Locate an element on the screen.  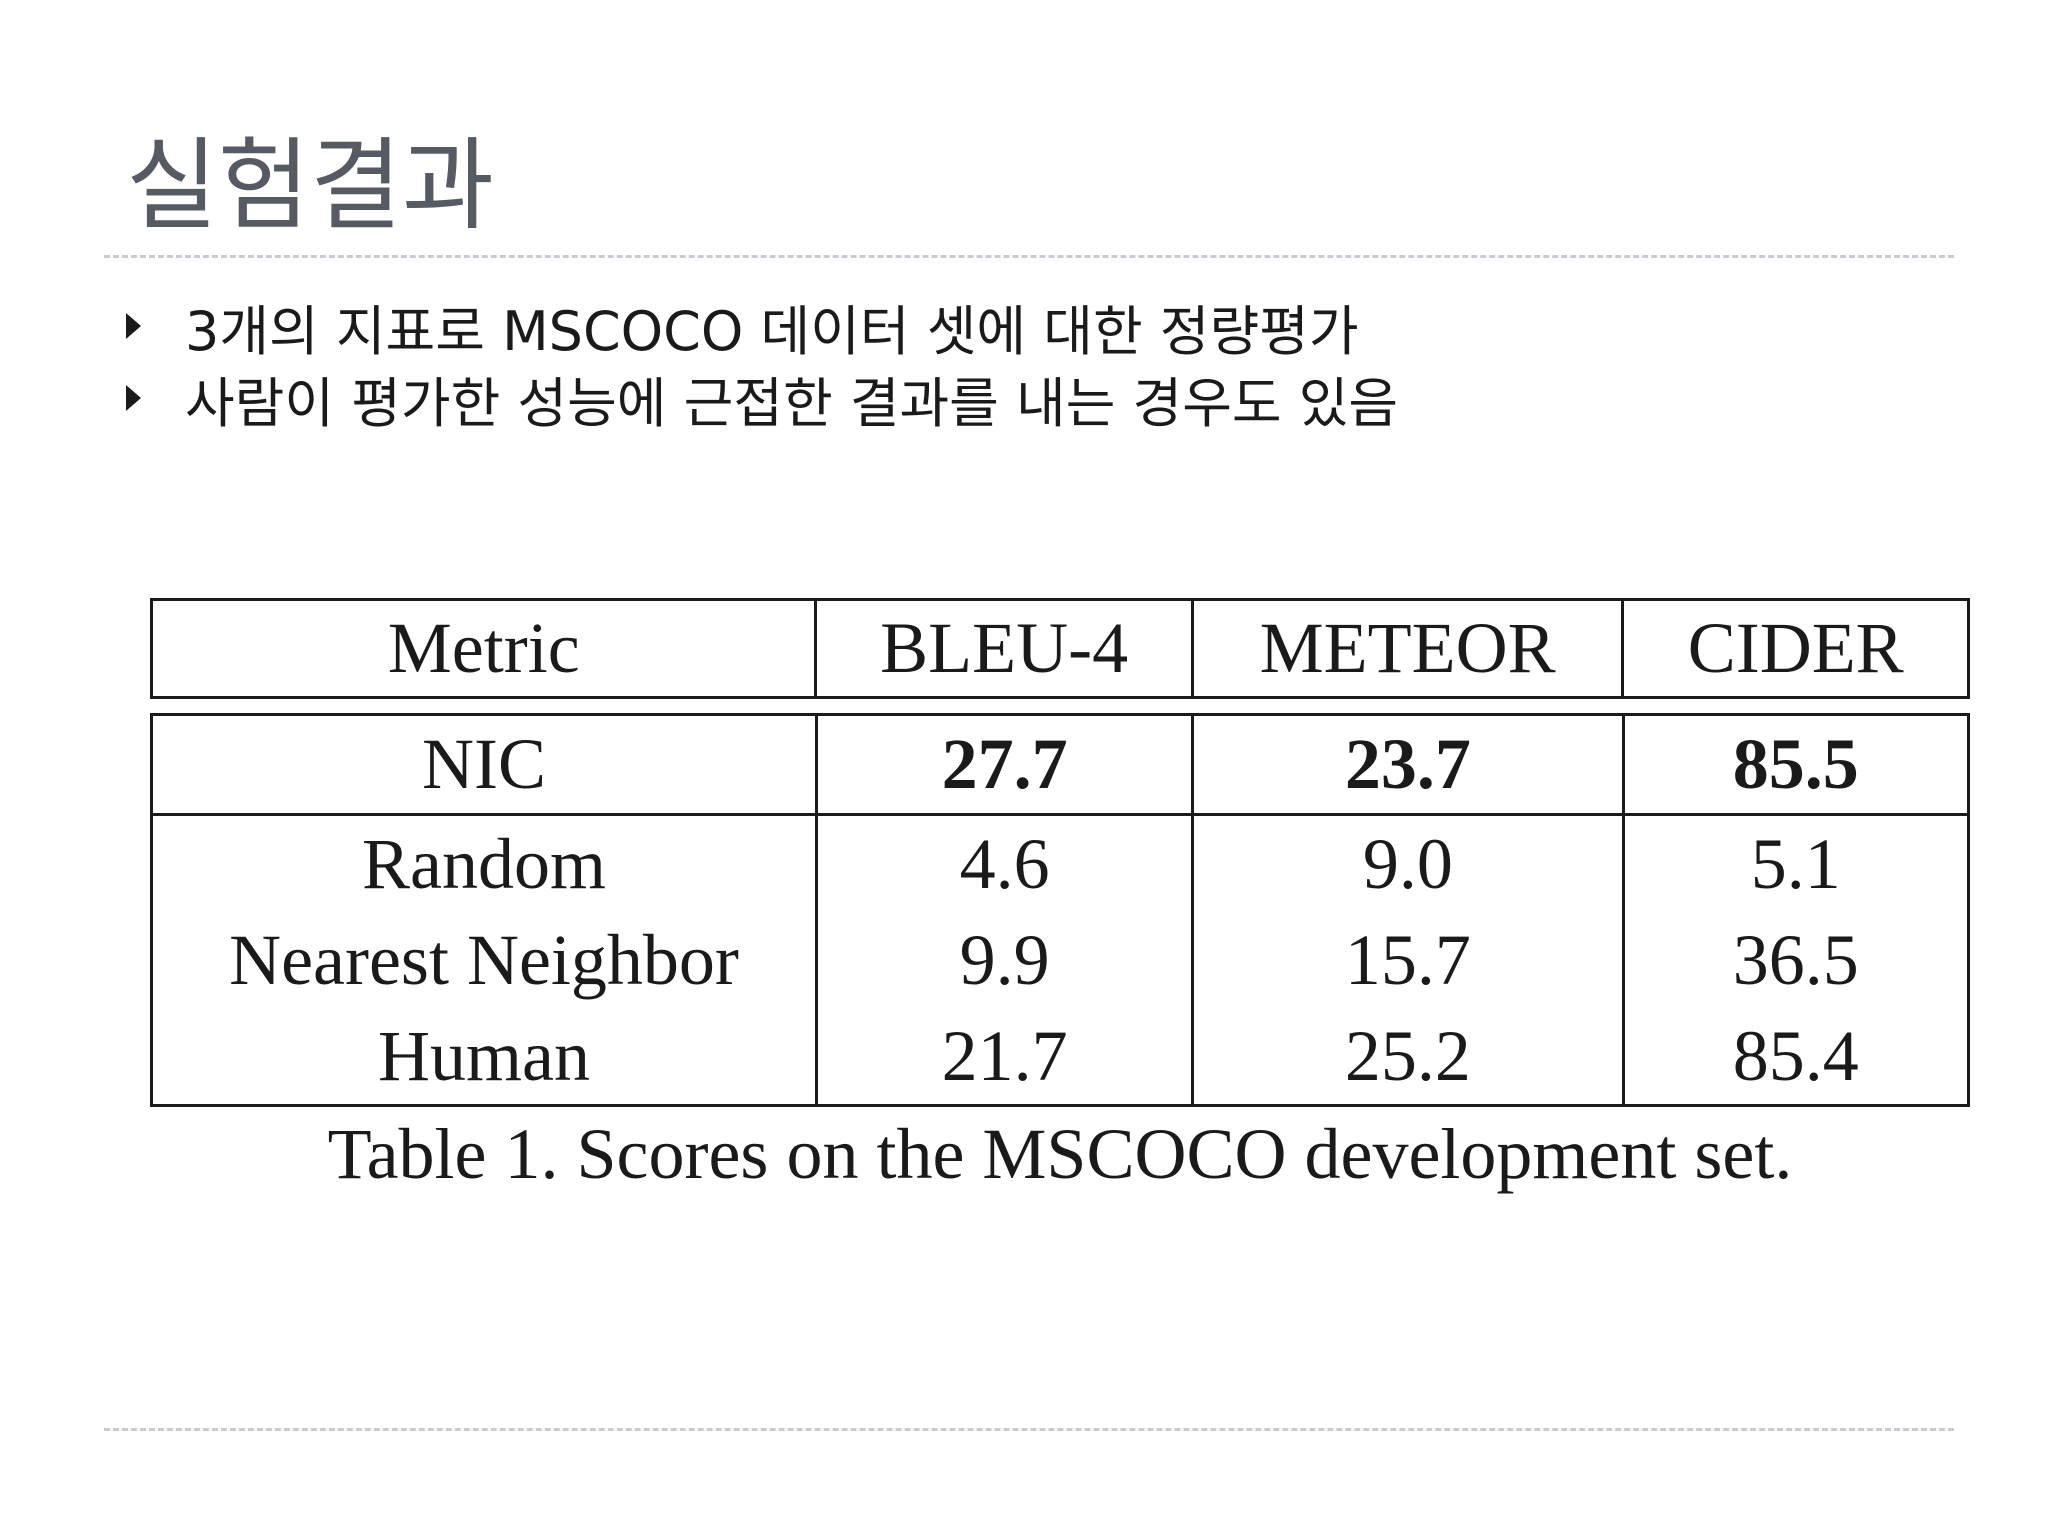
cell-cider: 5.1 is located at coordinates (1795, 863).